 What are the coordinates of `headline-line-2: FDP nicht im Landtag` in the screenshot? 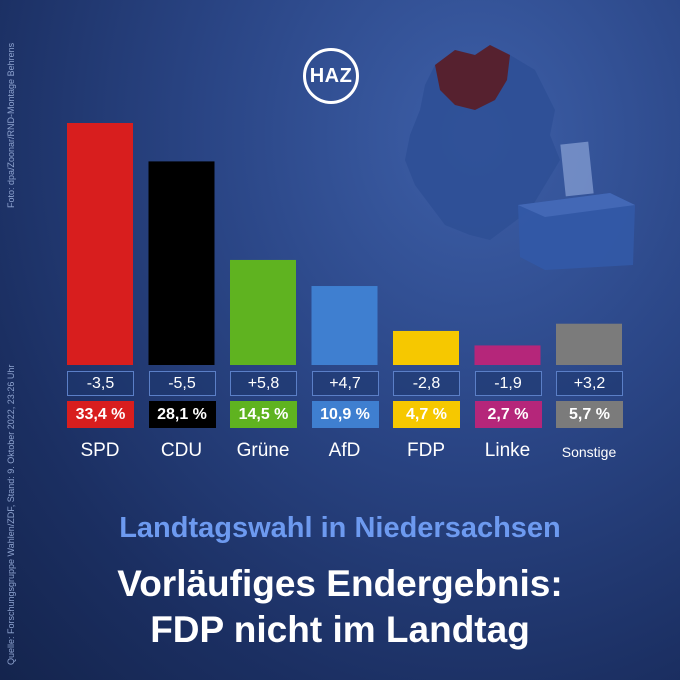 It's located at (340, 629).